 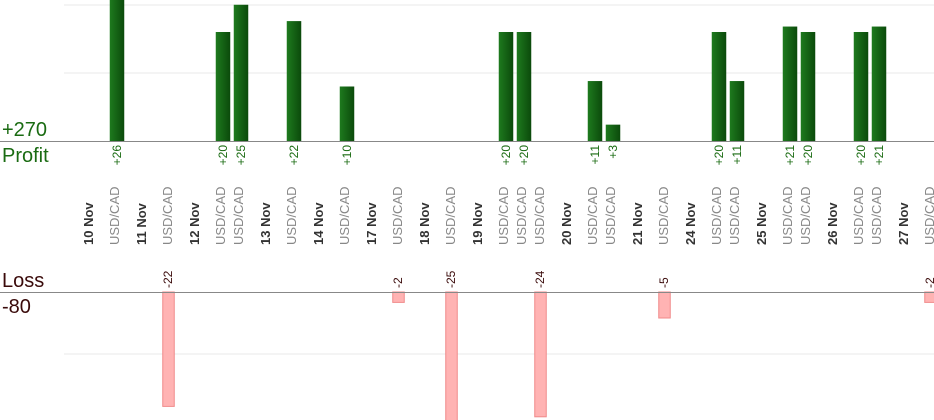 I want to click on loss-value-label: -22, so click(x=168, y=279).